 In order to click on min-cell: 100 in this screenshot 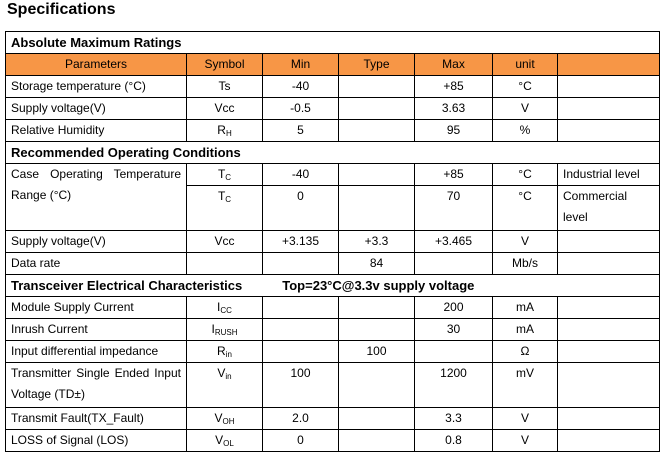, I will do `click(300, 385)`.